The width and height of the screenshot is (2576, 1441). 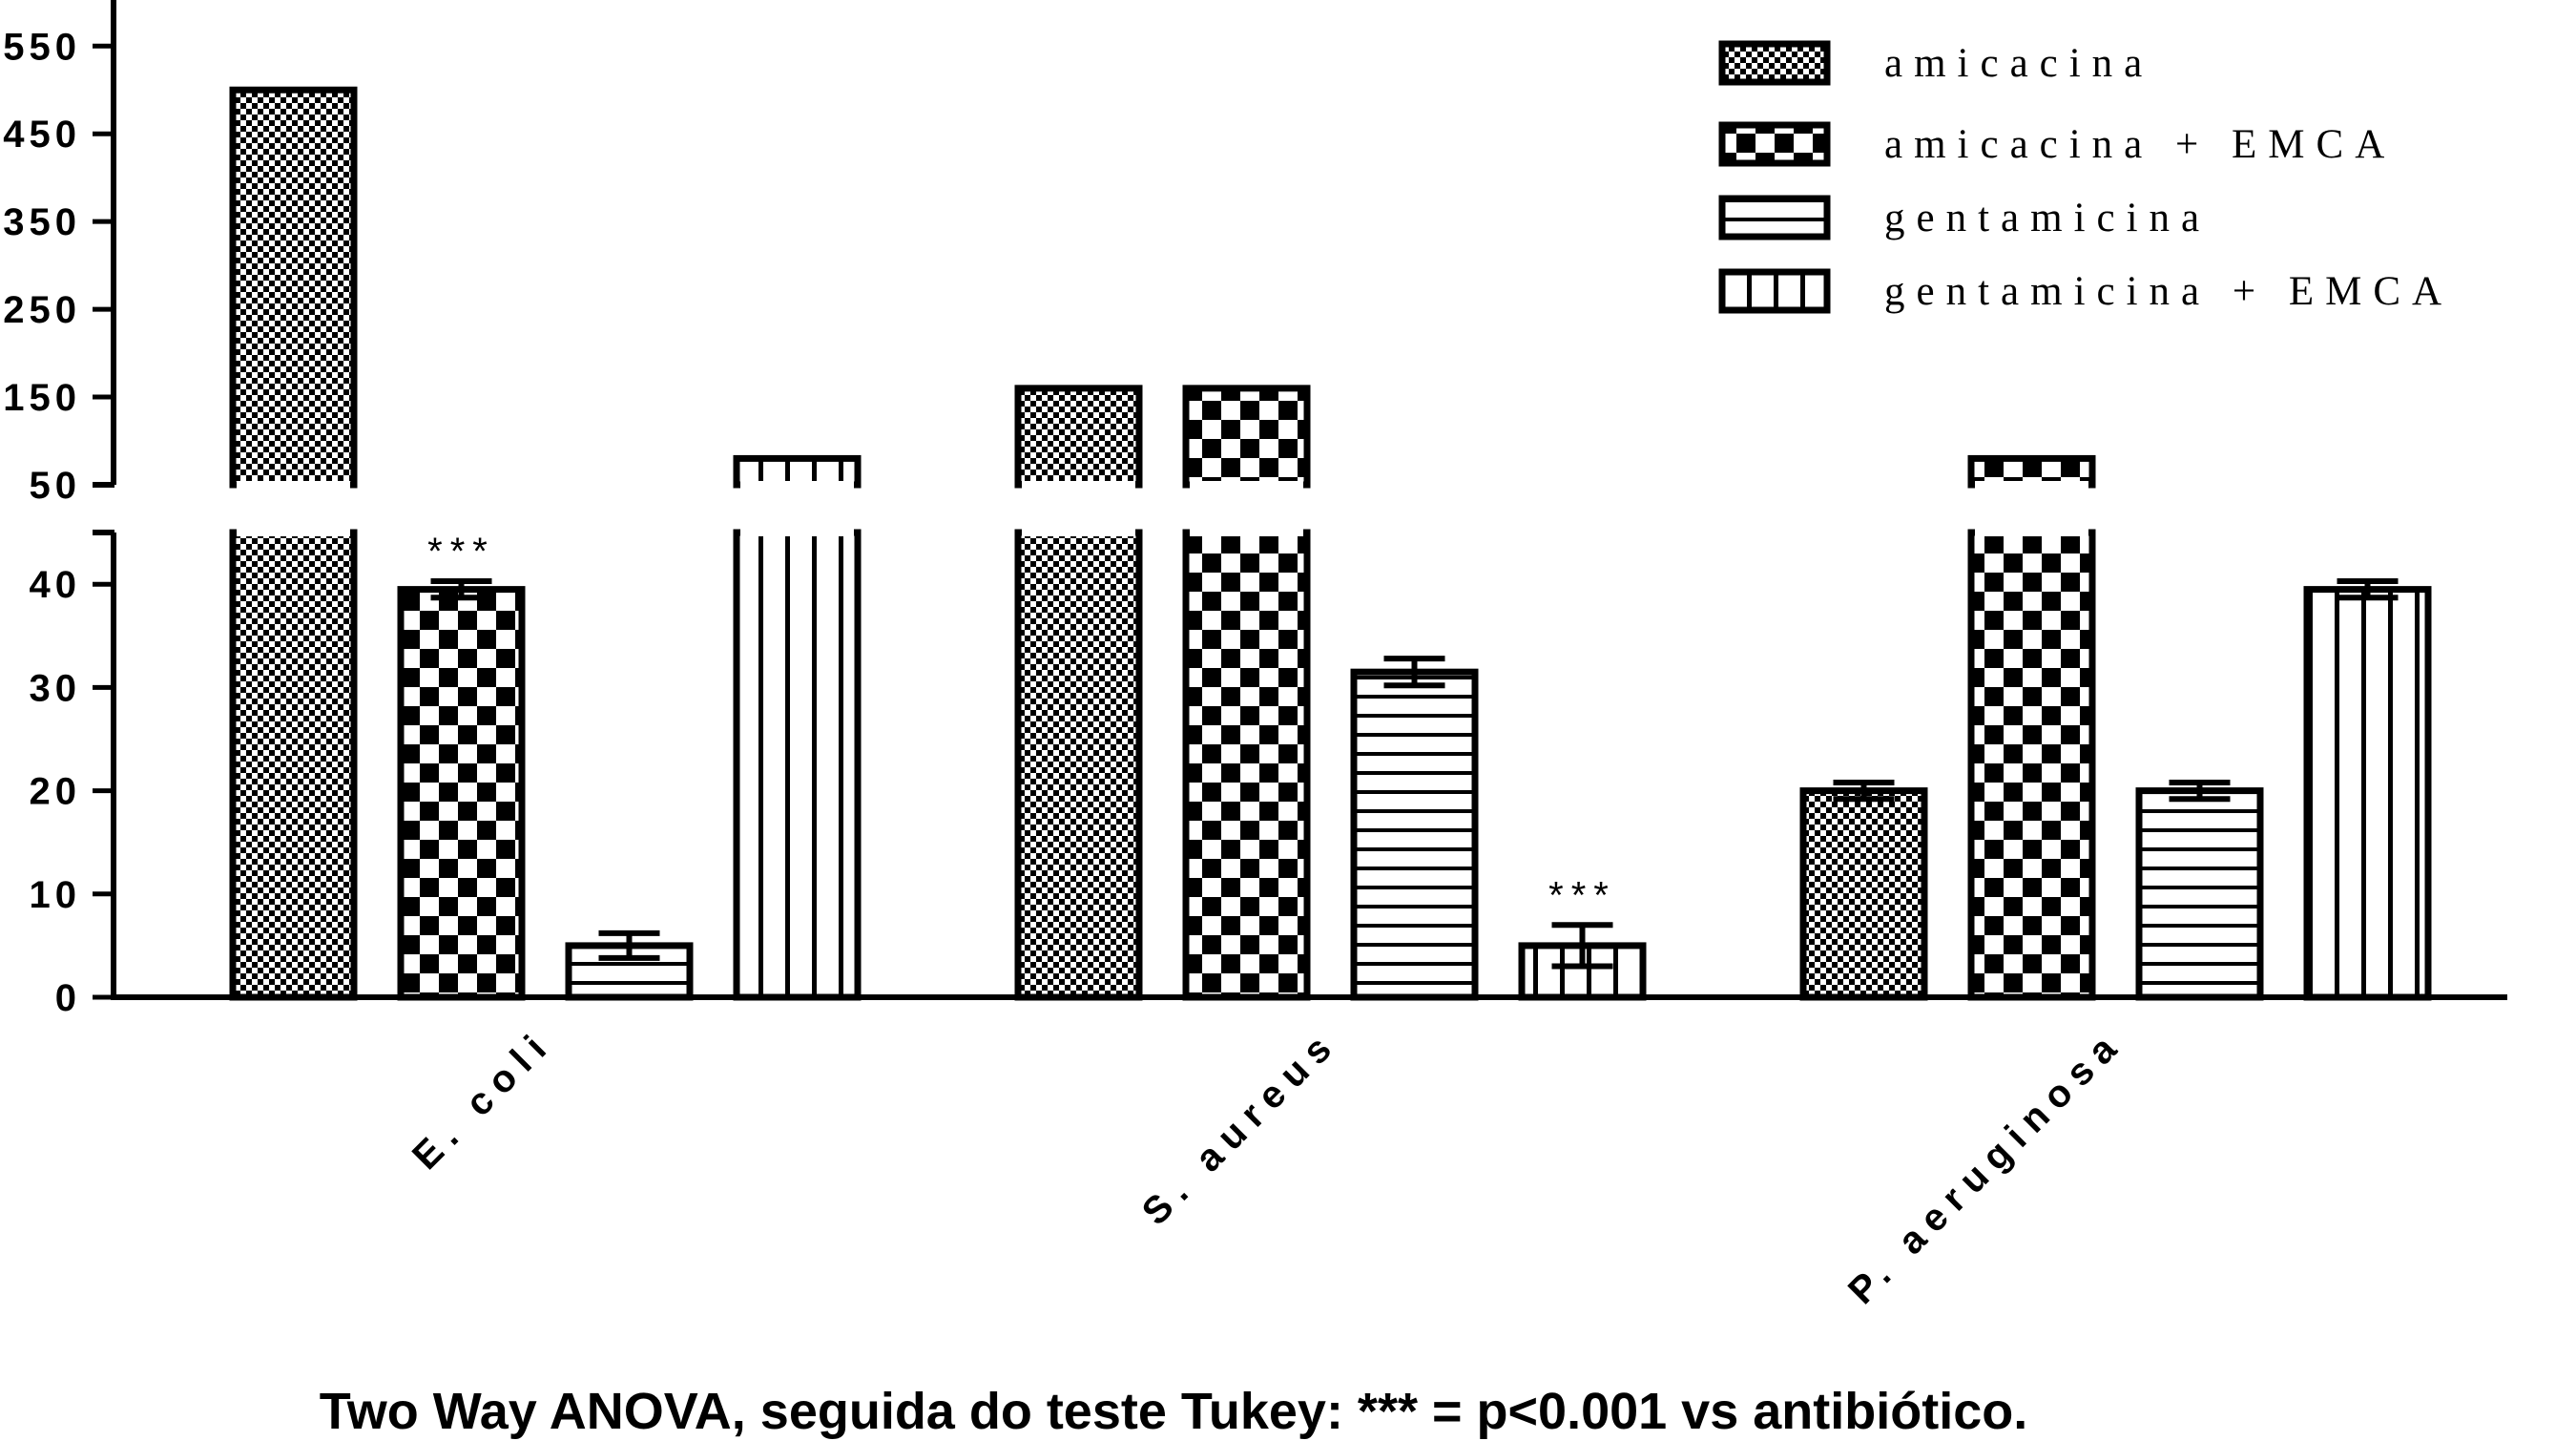 What do you see at coordinates (56, 792) in the screenshot?
I see `y-tick-label: 20` at bounding box center [56, 792].